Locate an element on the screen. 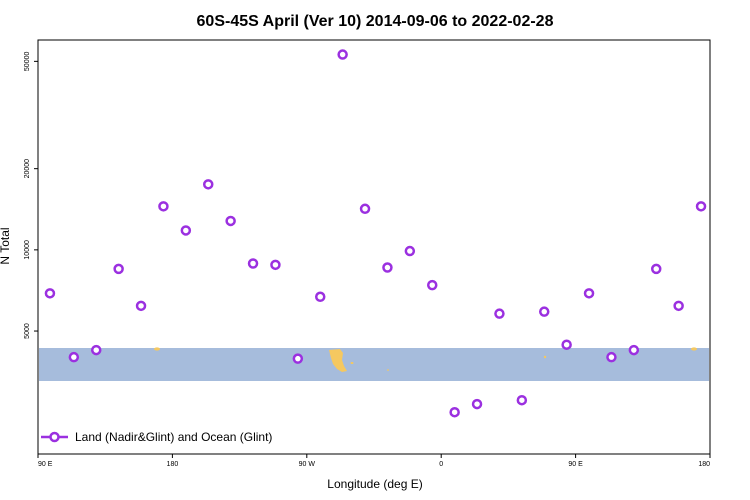 This screenshot has width=750, height=500. y-tick-label: 10000 is located at coordinates (27, 250).